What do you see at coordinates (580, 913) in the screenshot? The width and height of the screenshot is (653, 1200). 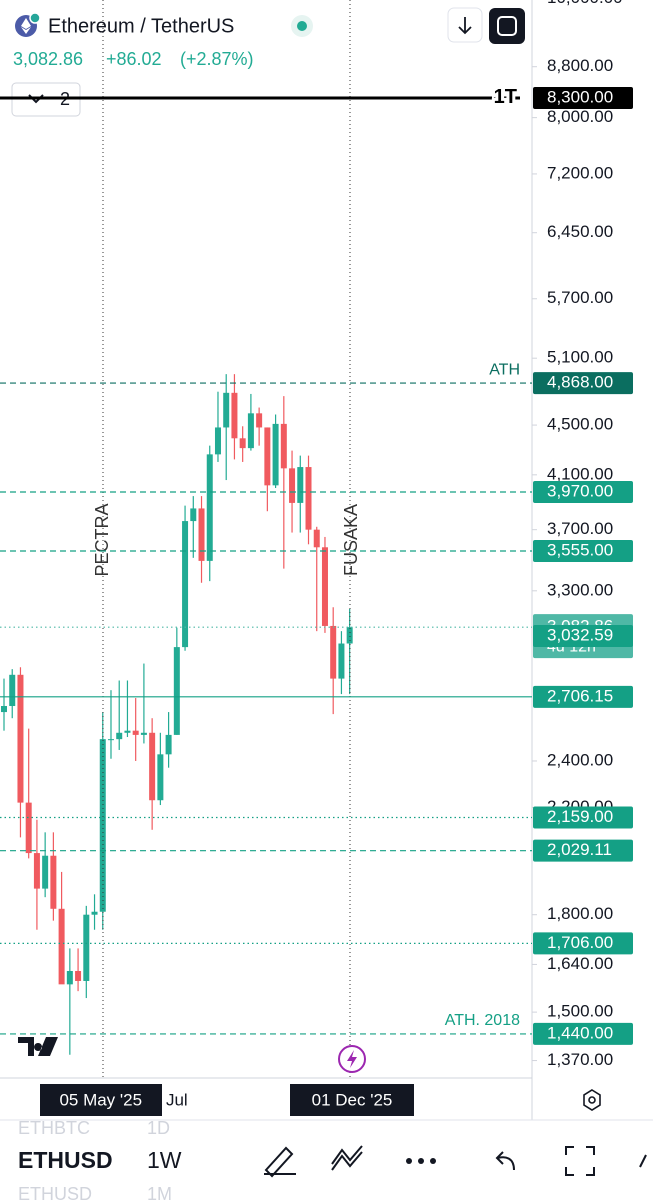 I see `y-tick-label: 1,800.00` at bounding box center [580, 913].